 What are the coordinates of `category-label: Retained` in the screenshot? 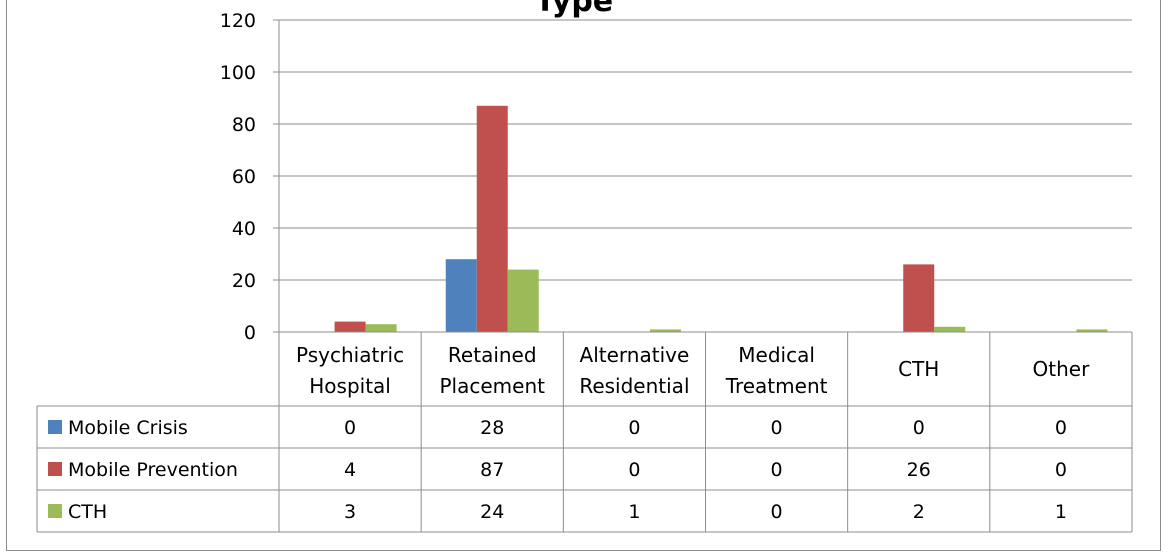 It's located at (492, 355).